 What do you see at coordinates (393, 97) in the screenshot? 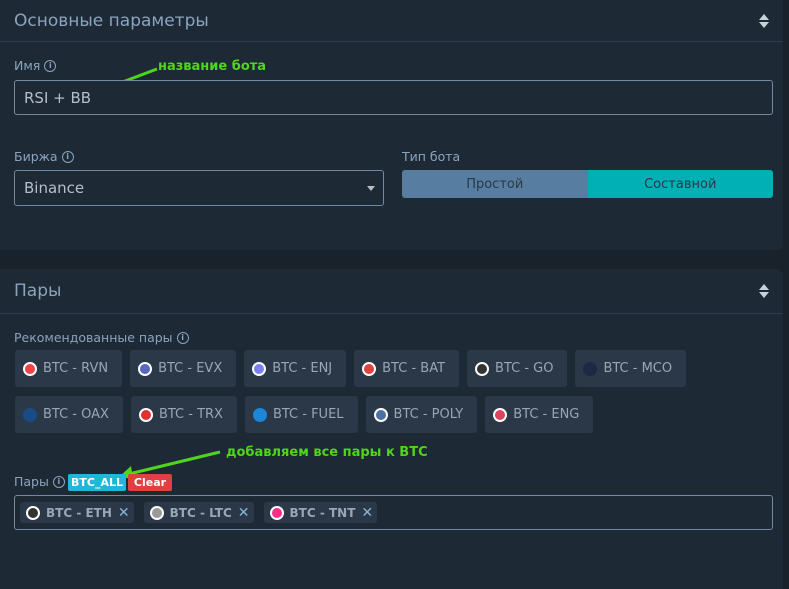
I see `name-input: RSI + BB` at bounding box center [393, 97].